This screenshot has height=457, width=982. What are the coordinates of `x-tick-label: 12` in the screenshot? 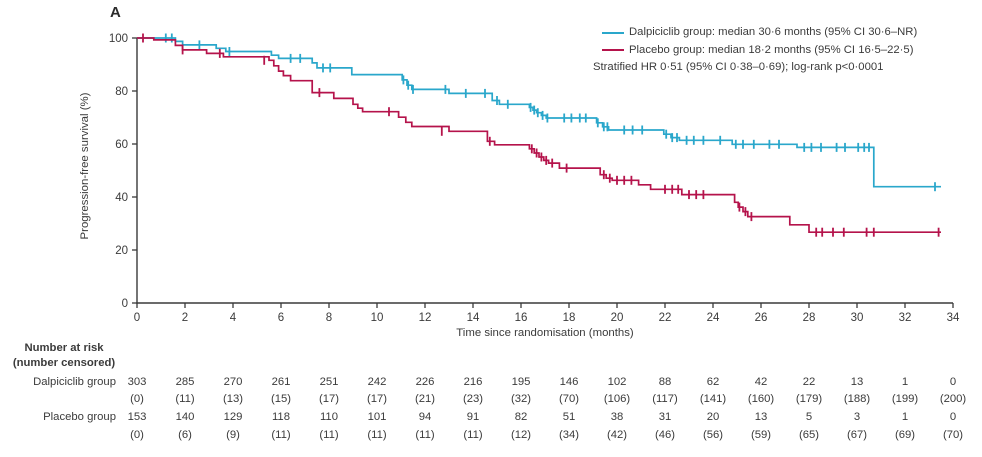 It's located at (425, 318).